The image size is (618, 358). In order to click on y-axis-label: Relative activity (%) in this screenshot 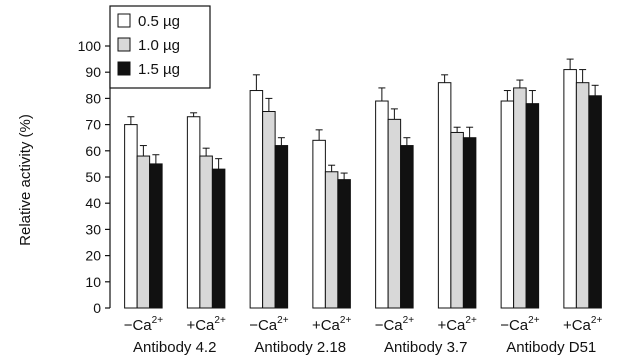, I will do `click(25, 180)`.